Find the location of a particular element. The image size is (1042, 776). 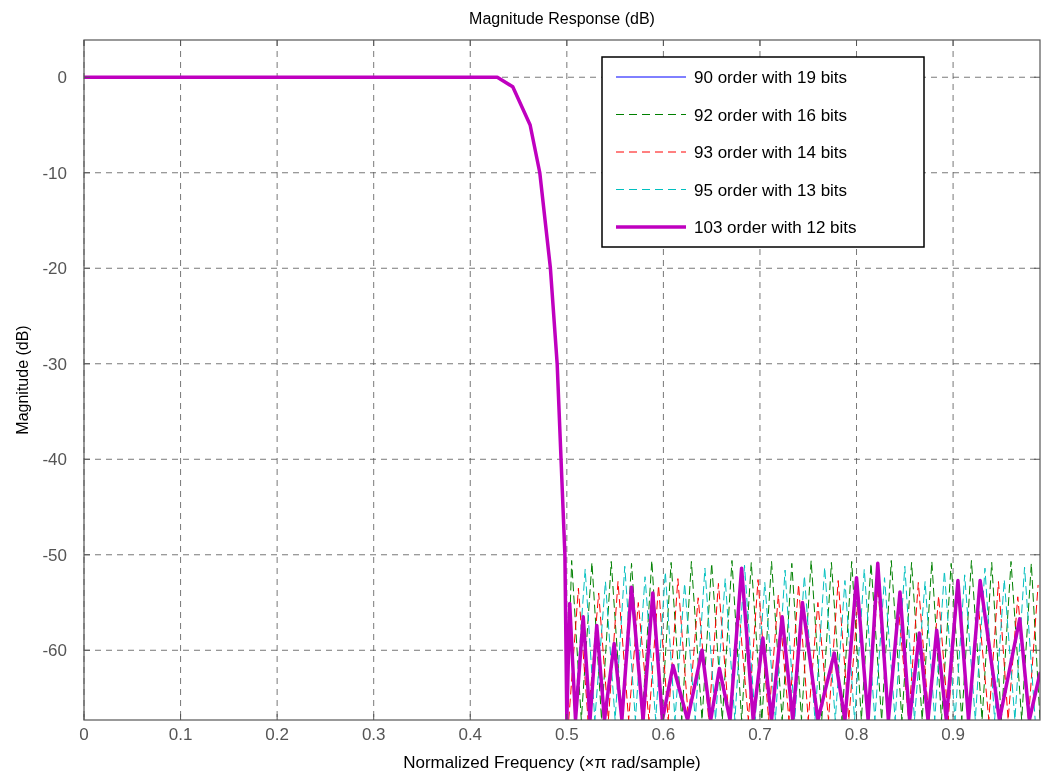

y-axis-title: Magnitude (dB) is located at coordinates (22, 380).